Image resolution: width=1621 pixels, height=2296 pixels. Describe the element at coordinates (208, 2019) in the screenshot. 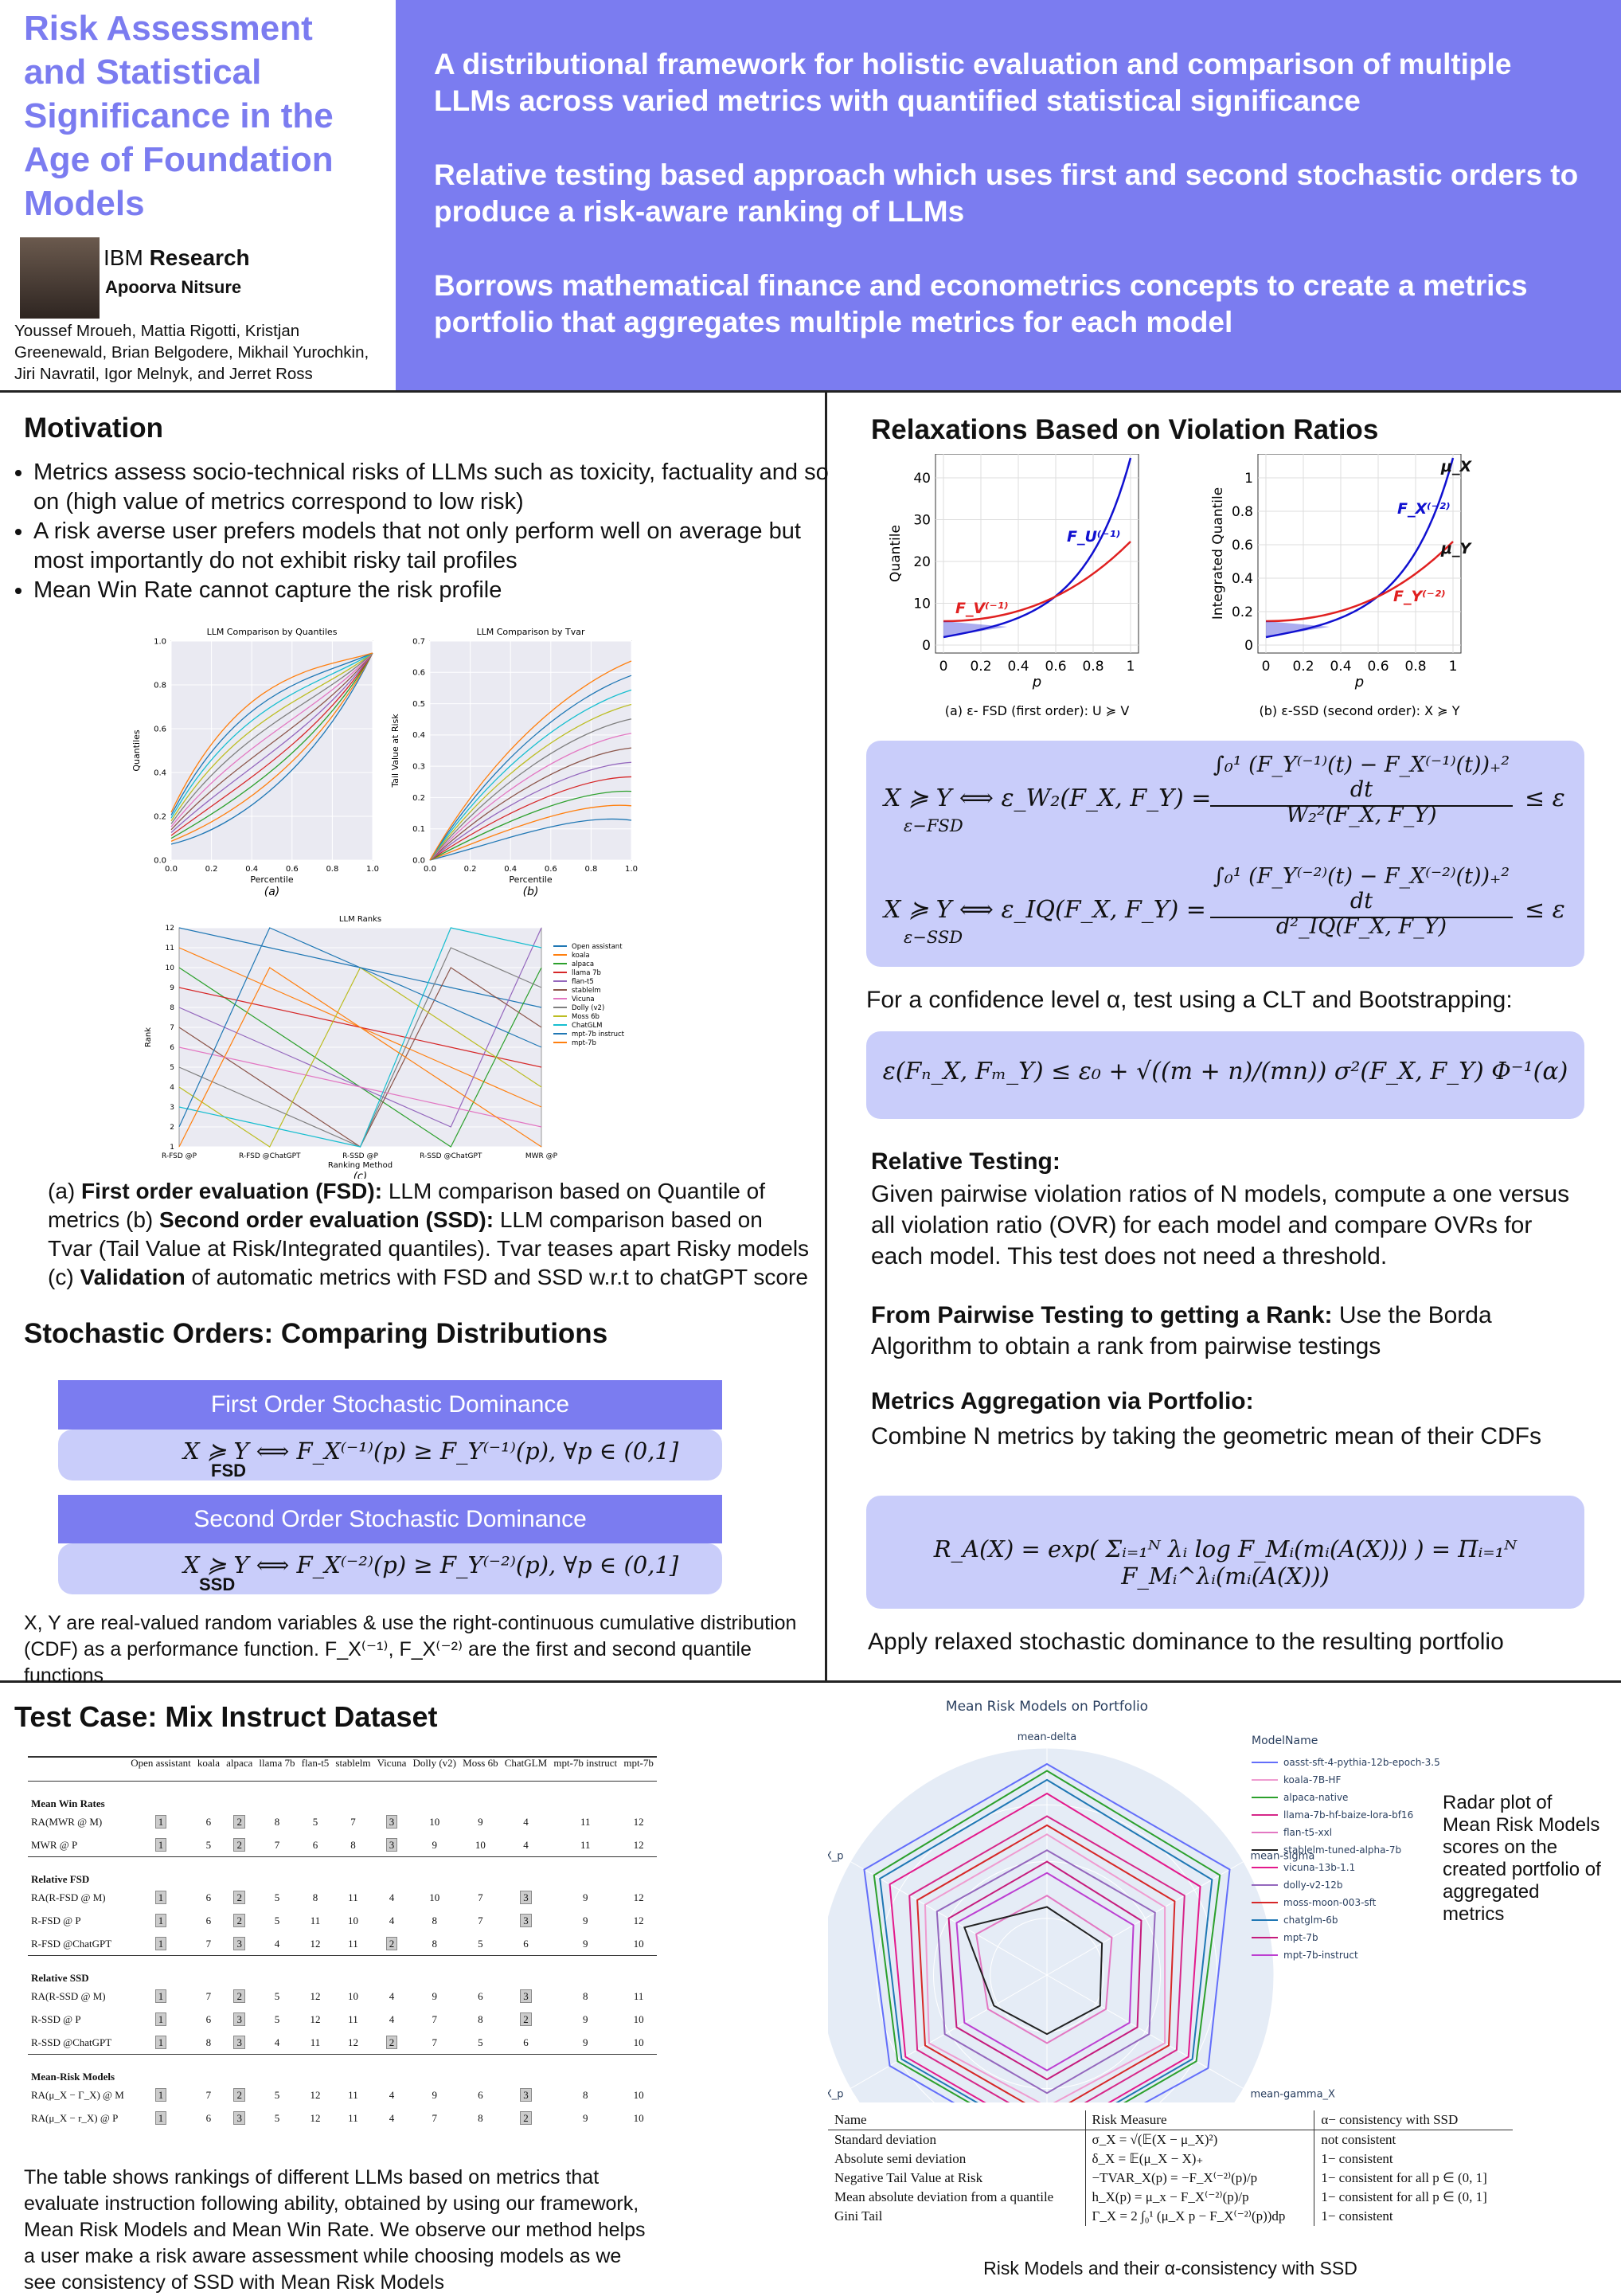

I see `cell: 6` at that location.